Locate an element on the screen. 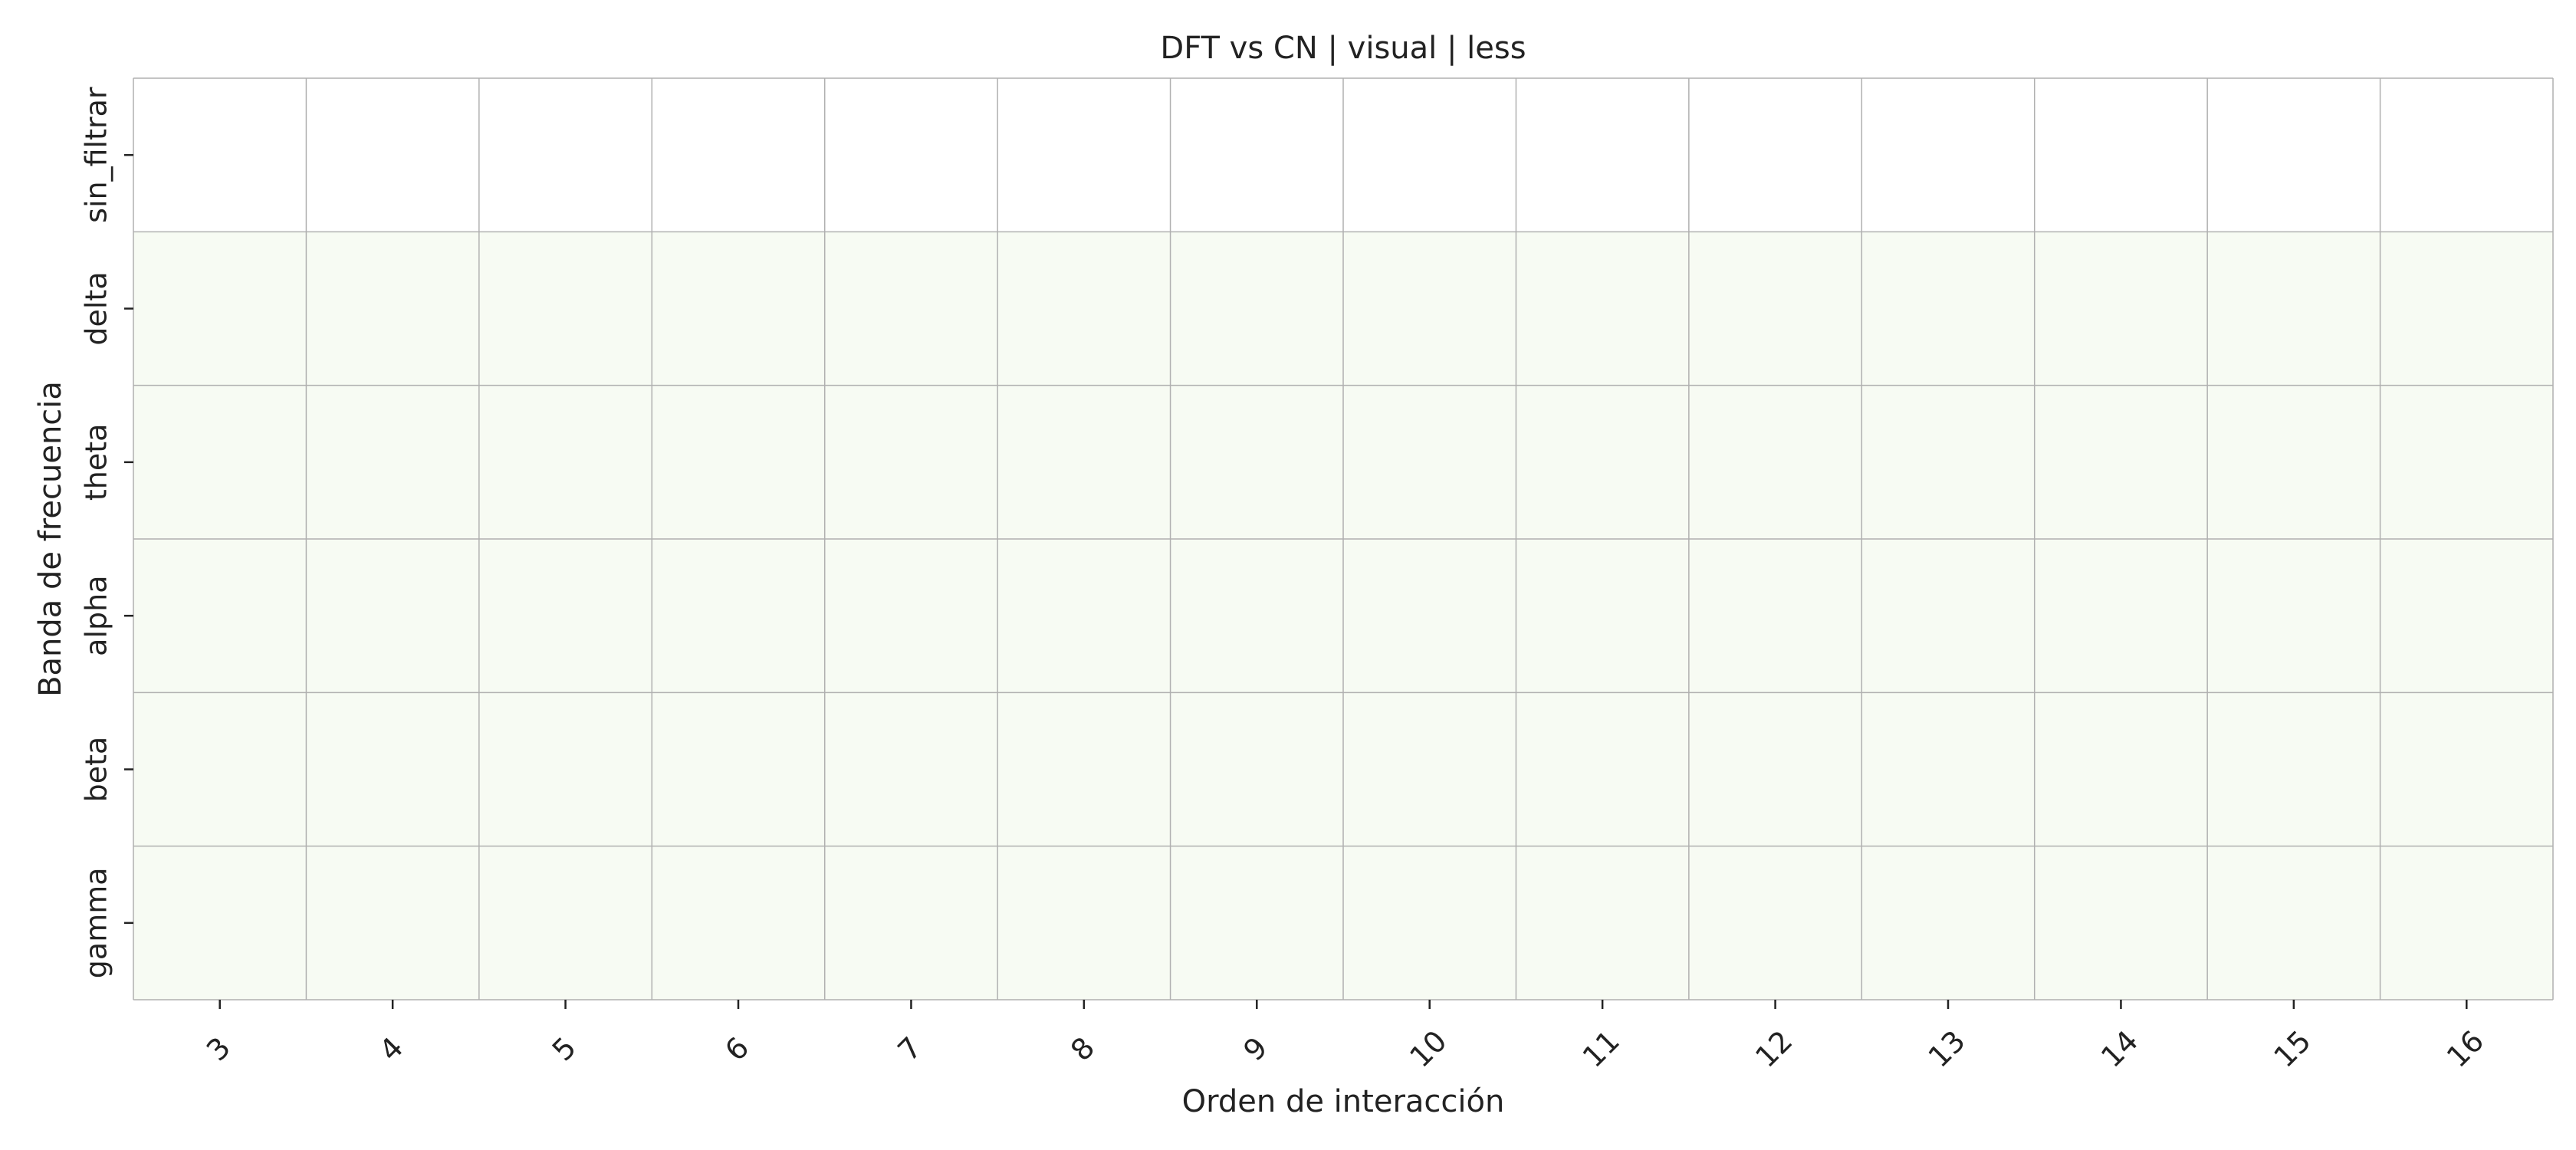  y-tick-label: theta is located at coordinates (97, 462).